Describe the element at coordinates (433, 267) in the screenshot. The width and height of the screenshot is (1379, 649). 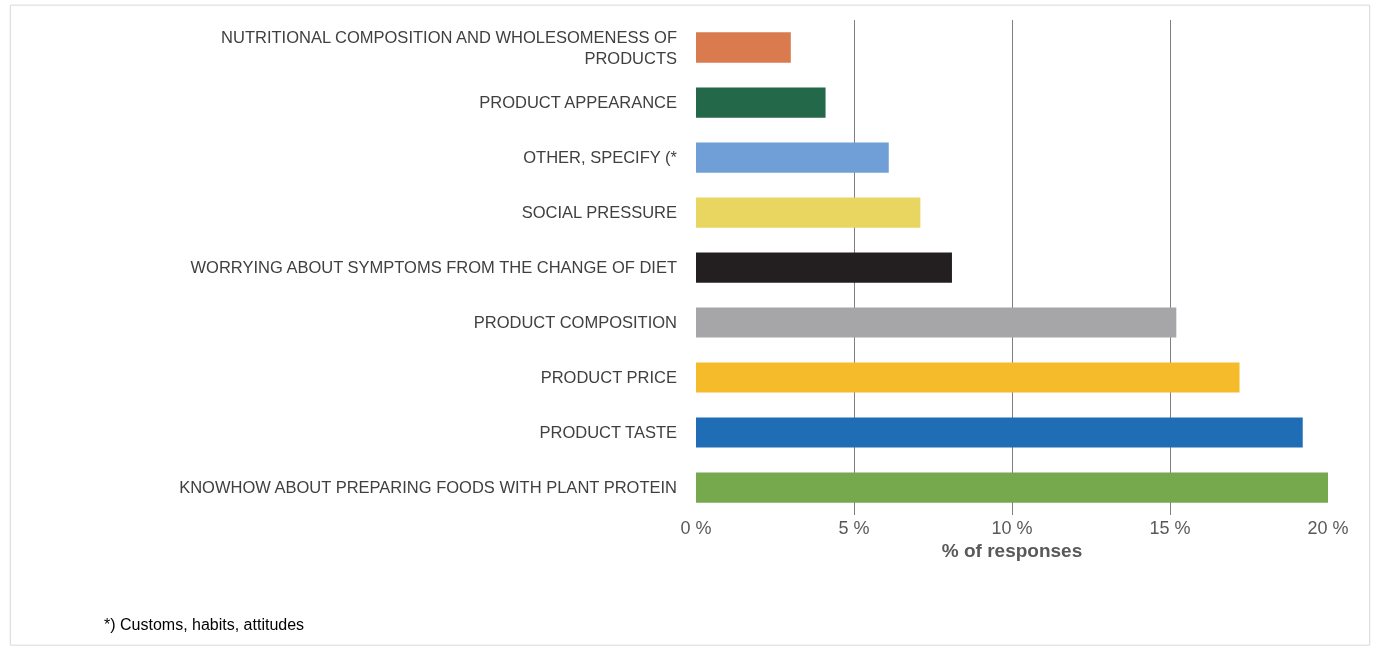
I see `y-tick-label: WORRYING ABOUT SYMPTOMS FROM THE CHANGE OF DIET` at that location.